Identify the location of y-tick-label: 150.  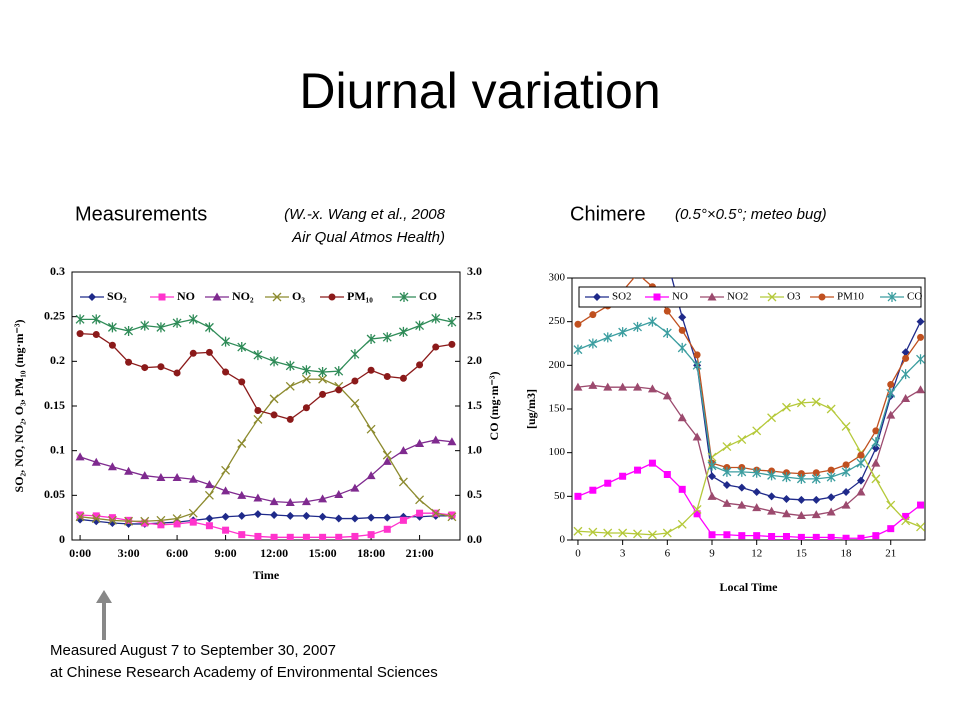
(557, 409).